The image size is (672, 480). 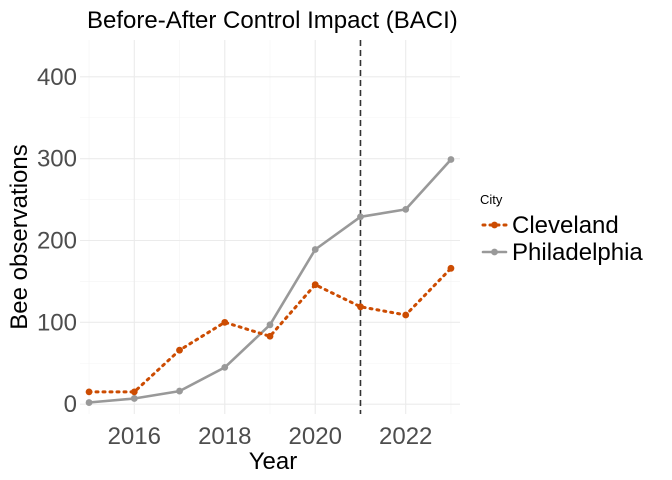 What do you see at coordinates (405, 436) in the screenshot?
I see `x-tick-label: 2022` at bounding box center [405, 436].